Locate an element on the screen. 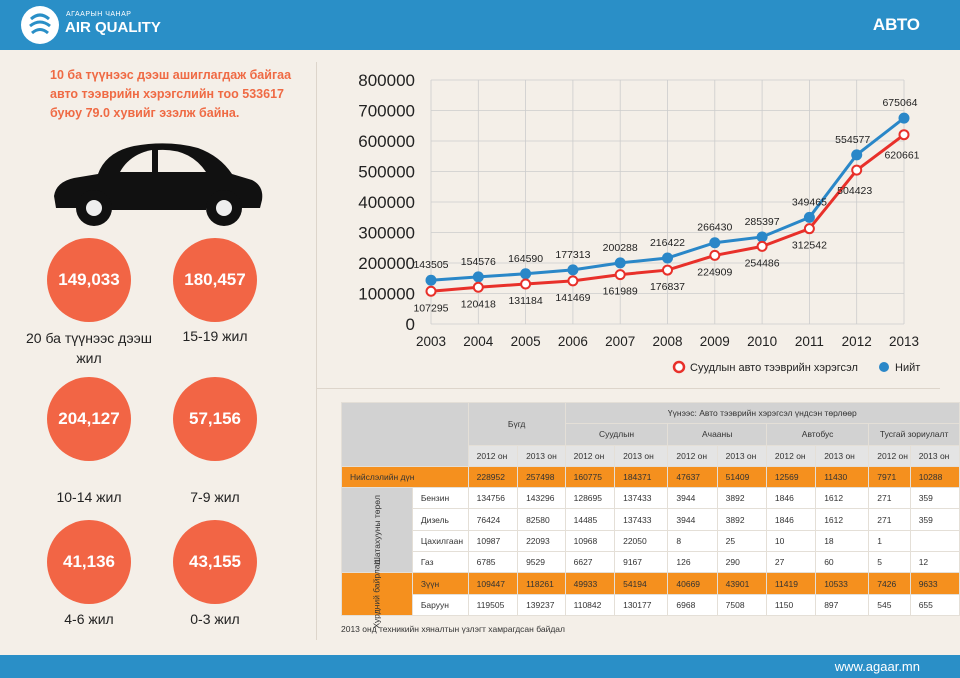 Image resolution: width=960 pixels, height=678 pixels. table-cell: 3892 is located at coordinates (741, 519).